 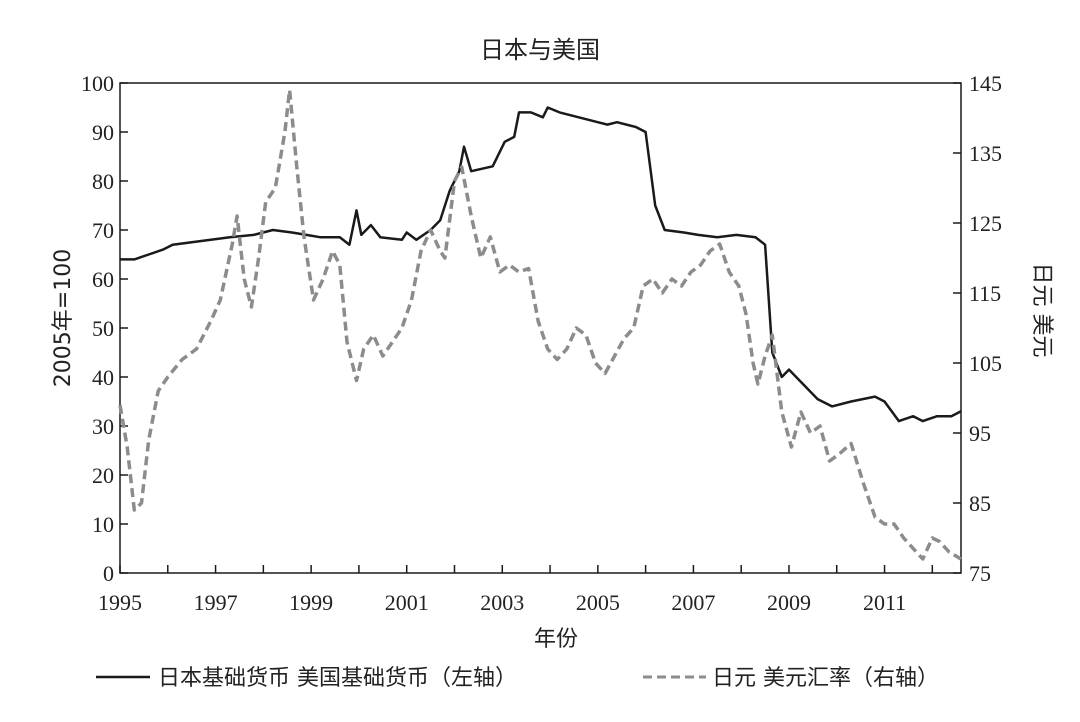 What do you see at coordinates (540, 50) in the screenshot?
I see `chart-title: 日本与美国` at bounding box center [540, 50].